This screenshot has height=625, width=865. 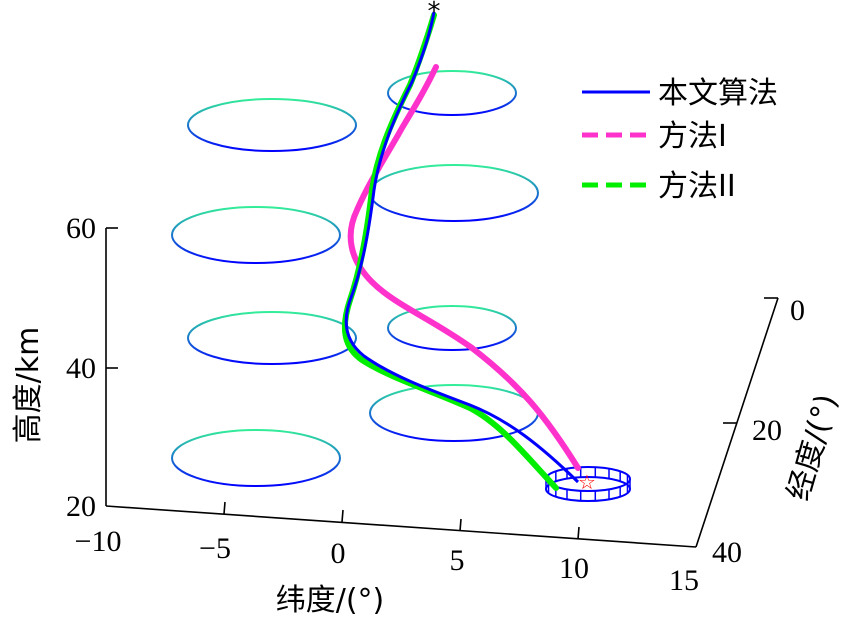 I want to click on cylinder-goal-bottom-ring, so click(x=588, y=489).